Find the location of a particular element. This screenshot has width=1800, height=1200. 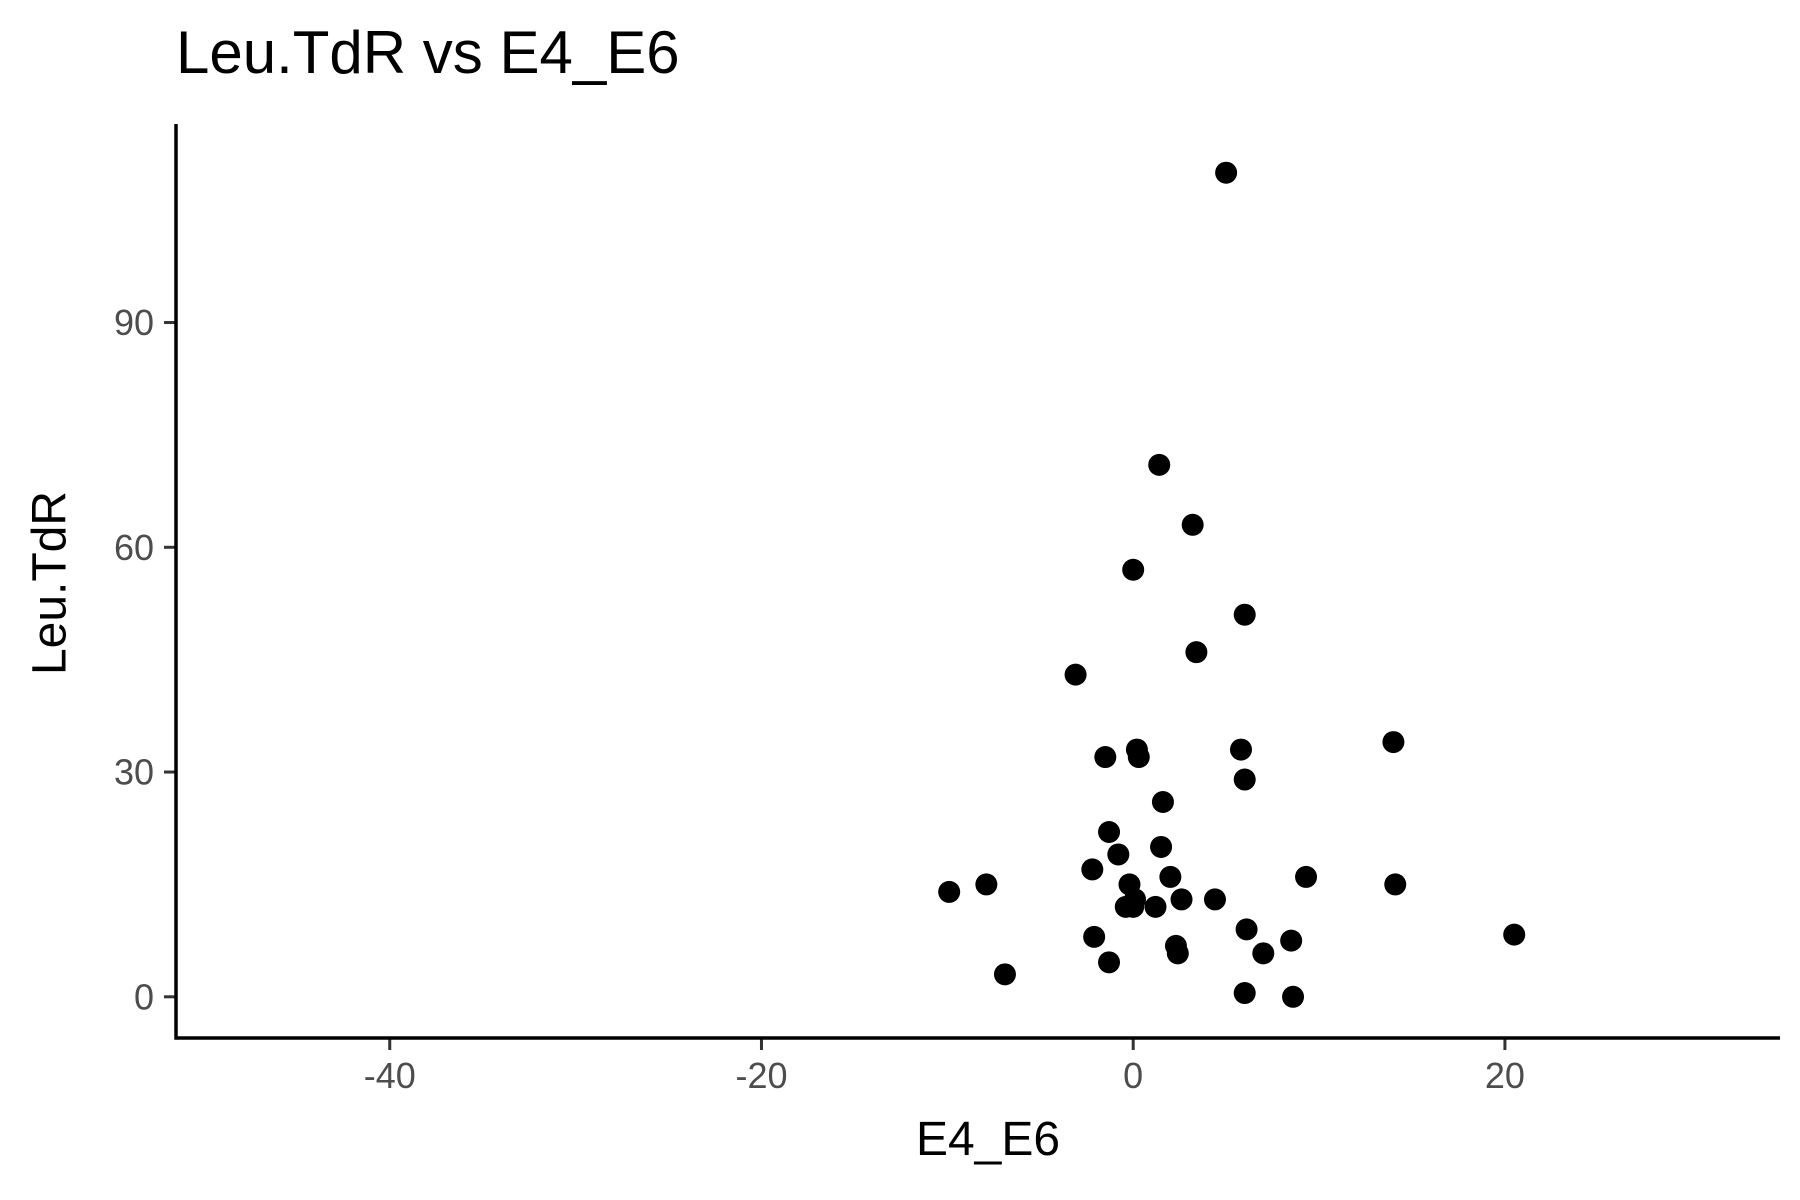

x-tick-label: -20 is located at coordinates (761, 1075).